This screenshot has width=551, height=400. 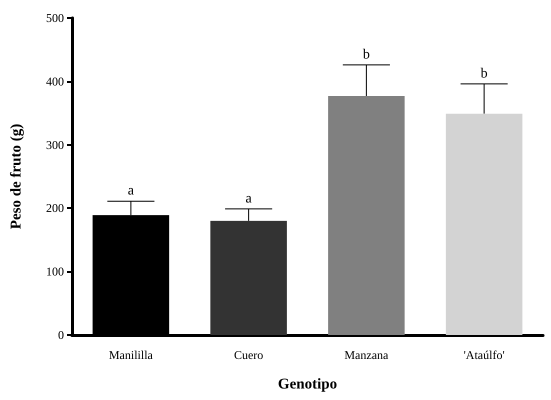 I want to click on x-tick-label: Manililla, so click(x=131, y=355).